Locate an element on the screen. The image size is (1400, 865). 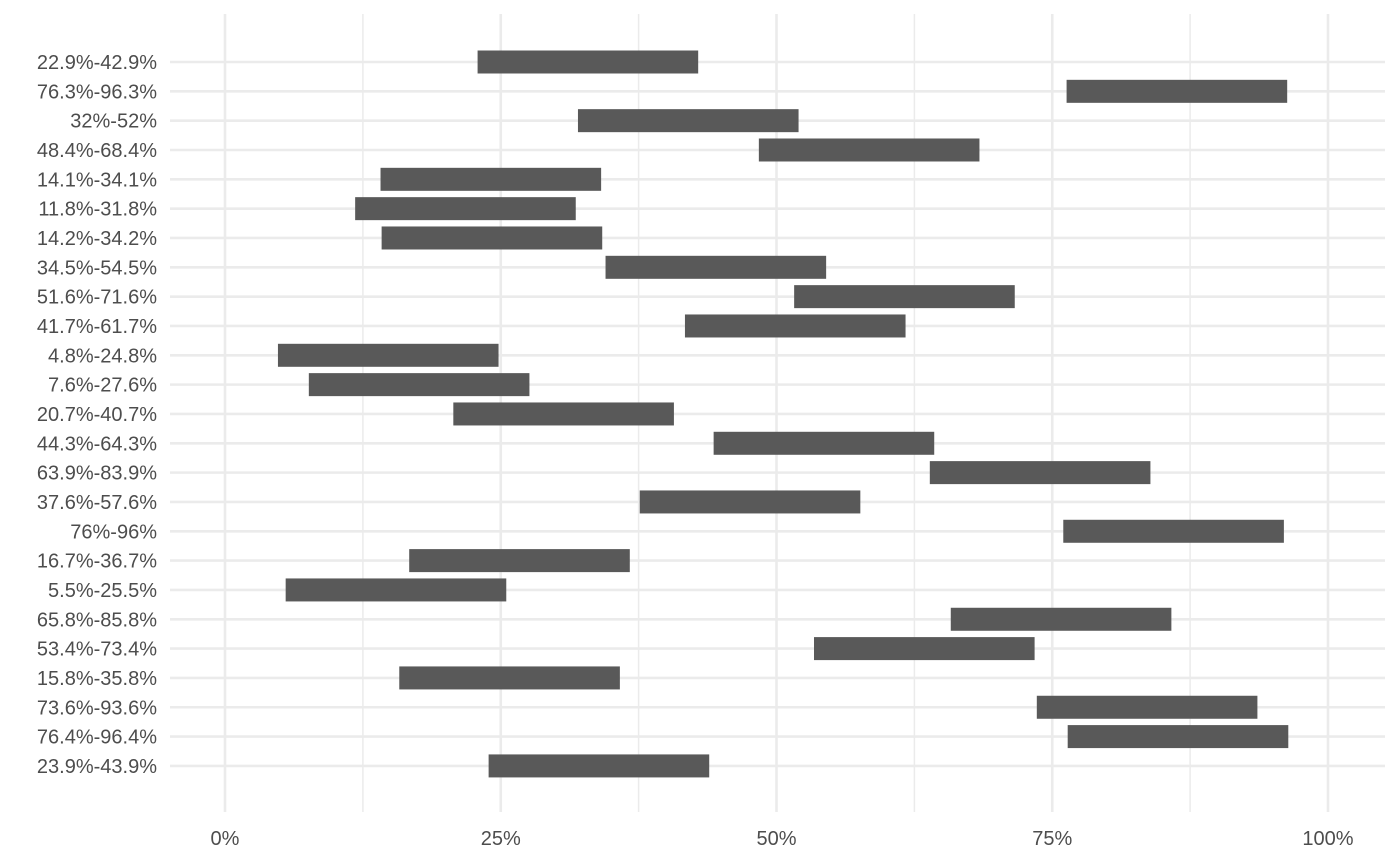
y-tick-label: 44.3%-64.3% is located at coordinates (97, 444).